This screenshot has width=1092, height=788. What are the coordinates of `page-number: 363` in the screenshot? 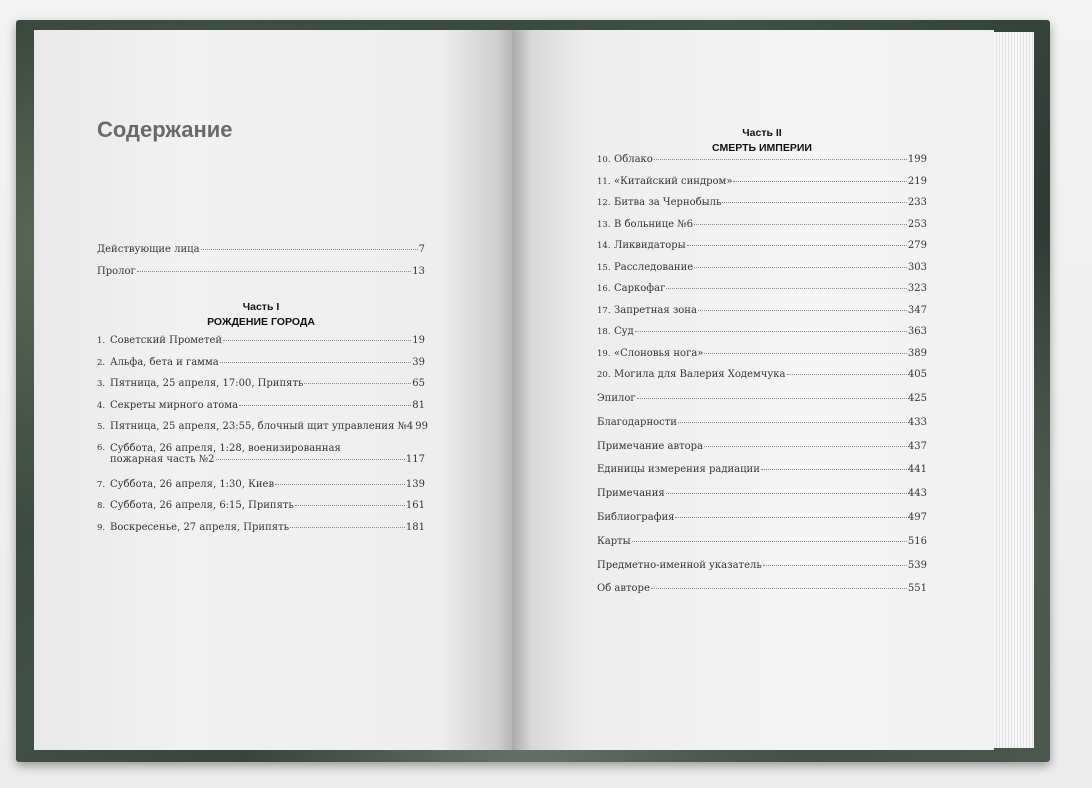 It's located at (917, 331).